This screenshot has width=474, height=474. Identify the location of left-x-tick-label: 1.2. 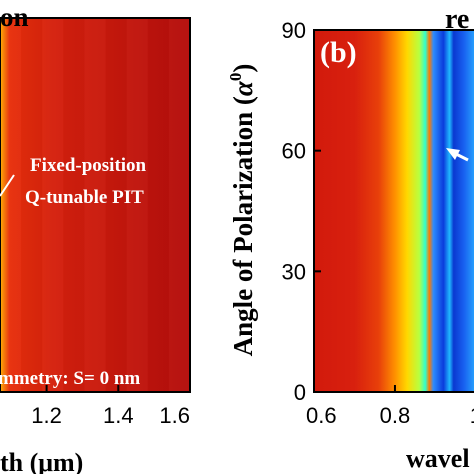
(46, 415).